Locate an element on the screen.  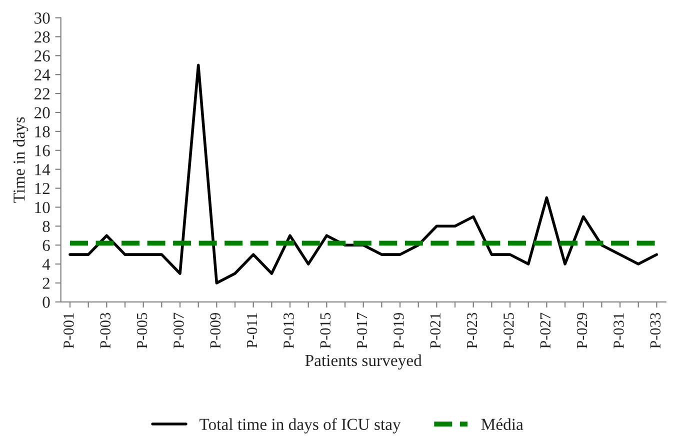
x-tick-label: P-021 is located at coordinates (435, 330).